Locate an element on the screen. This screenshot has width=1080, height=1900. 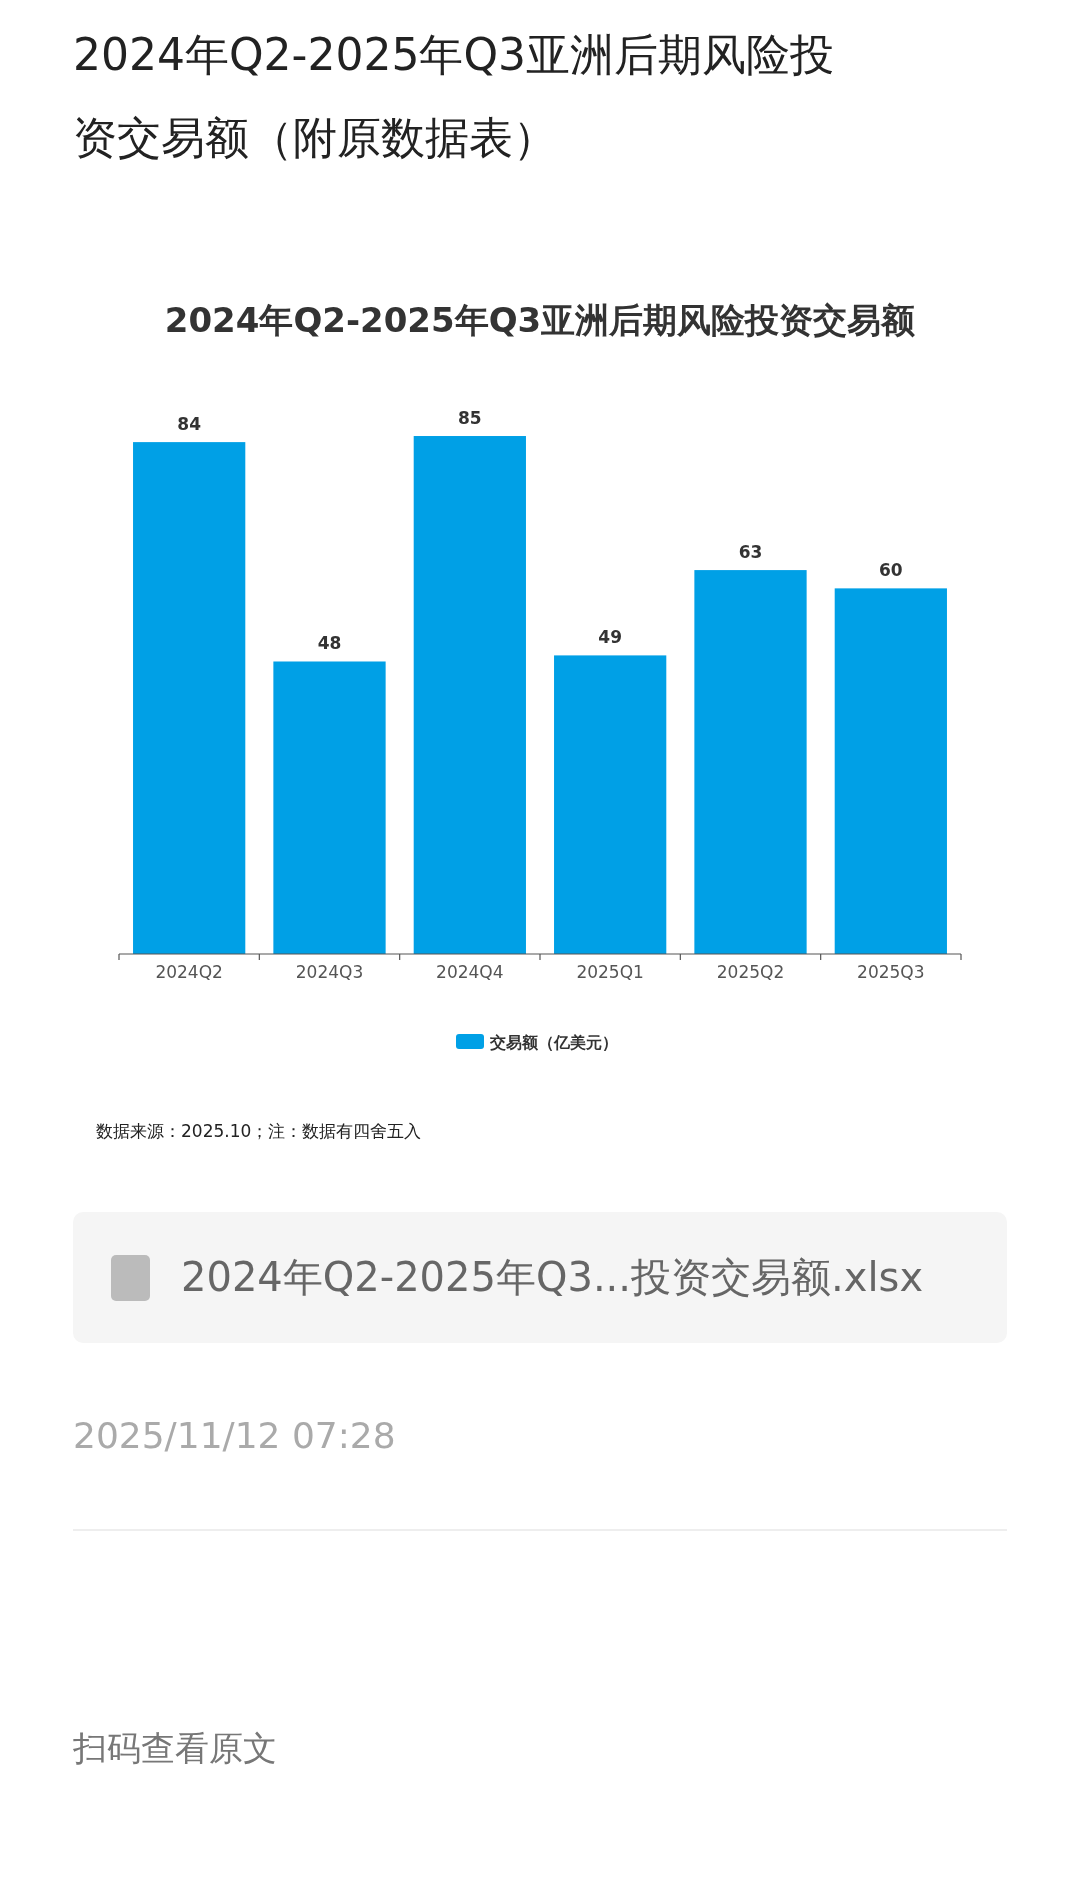
data-label: 48 is located at coordinates (329, 643).